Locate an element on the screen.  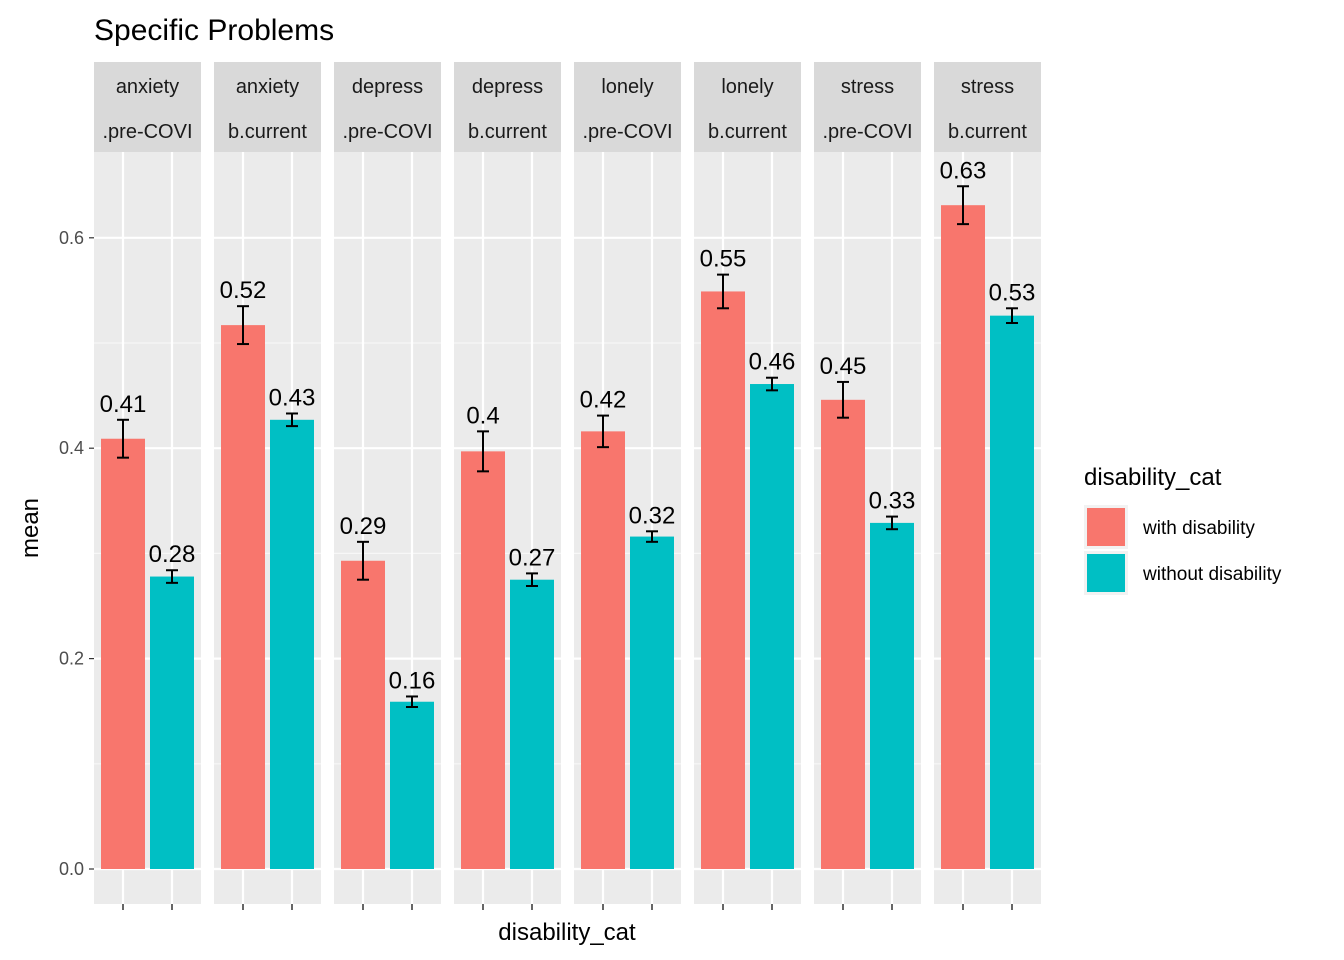
y-axis-title: mean is located at coordinates (30, 528).